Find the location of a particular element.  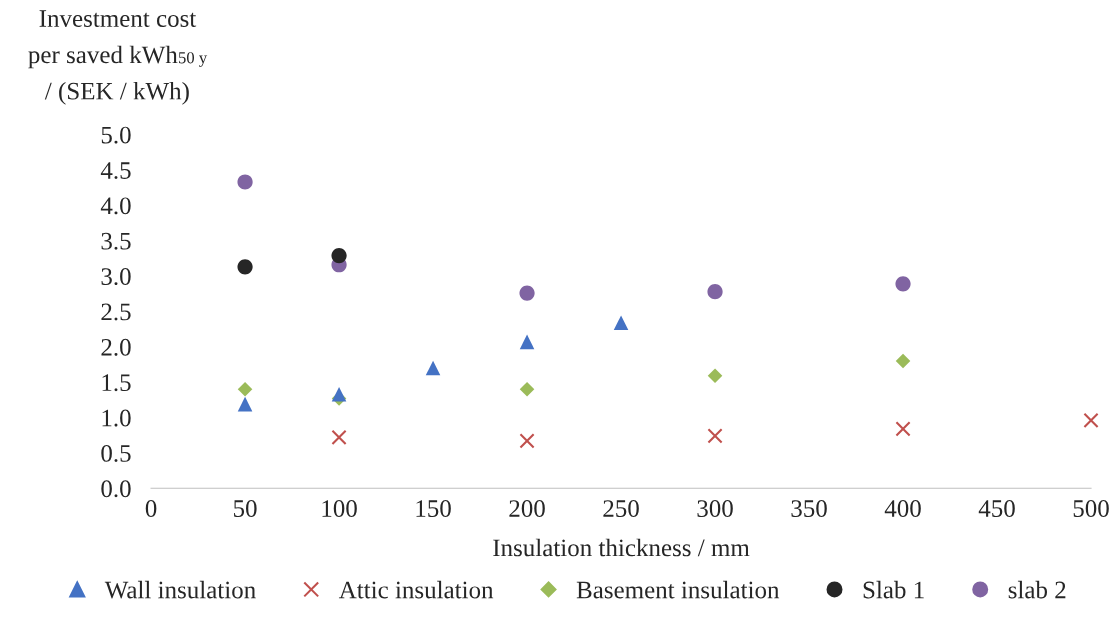

x-tick-label: 0 is located at coordinates (151, 508).